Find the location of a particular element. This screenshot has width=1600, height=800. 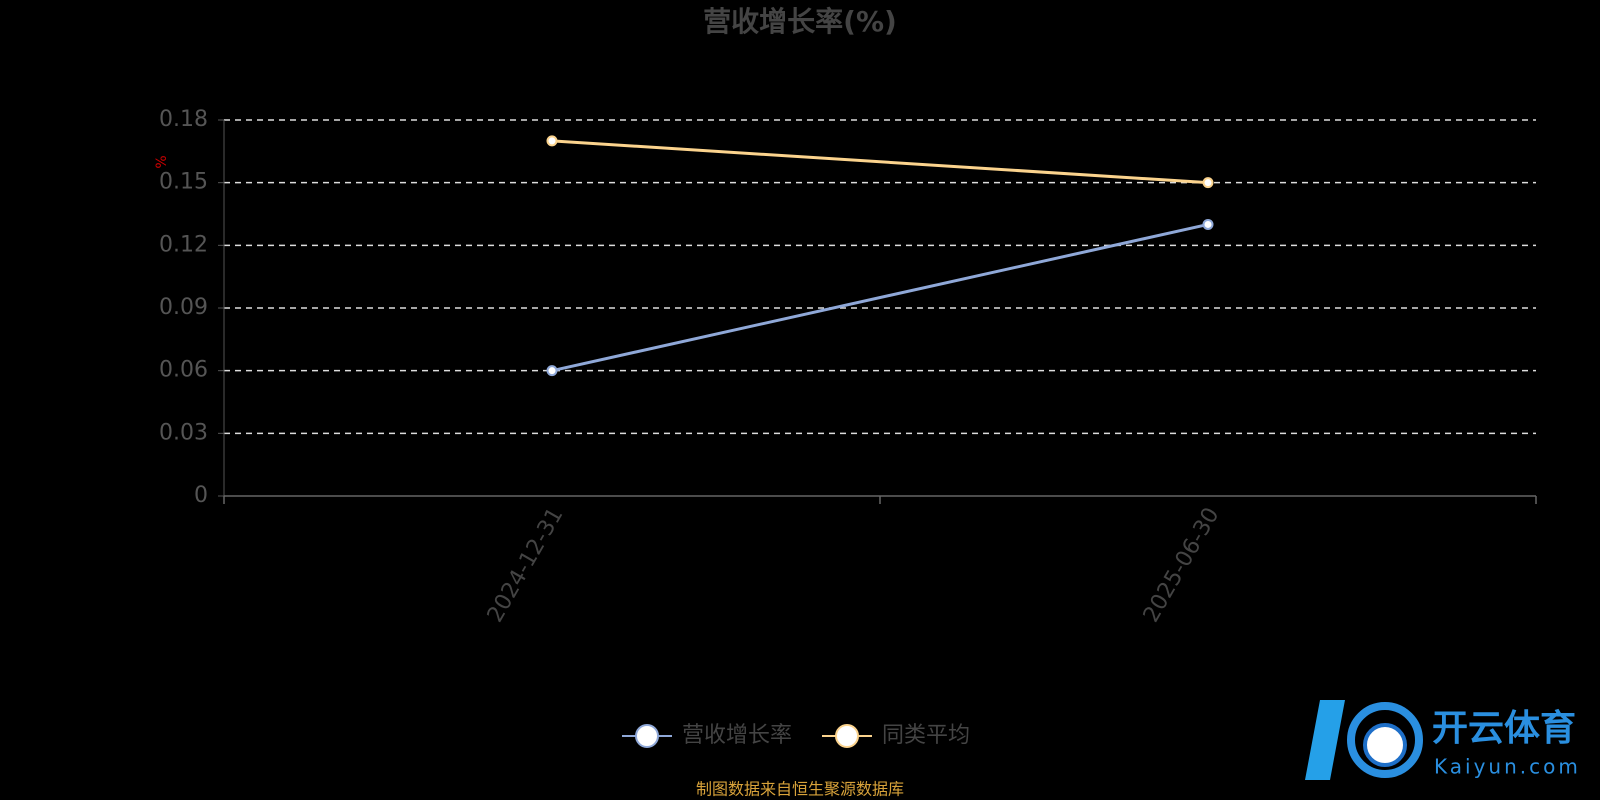

logo-ring is located at coordinates (1385, 740).